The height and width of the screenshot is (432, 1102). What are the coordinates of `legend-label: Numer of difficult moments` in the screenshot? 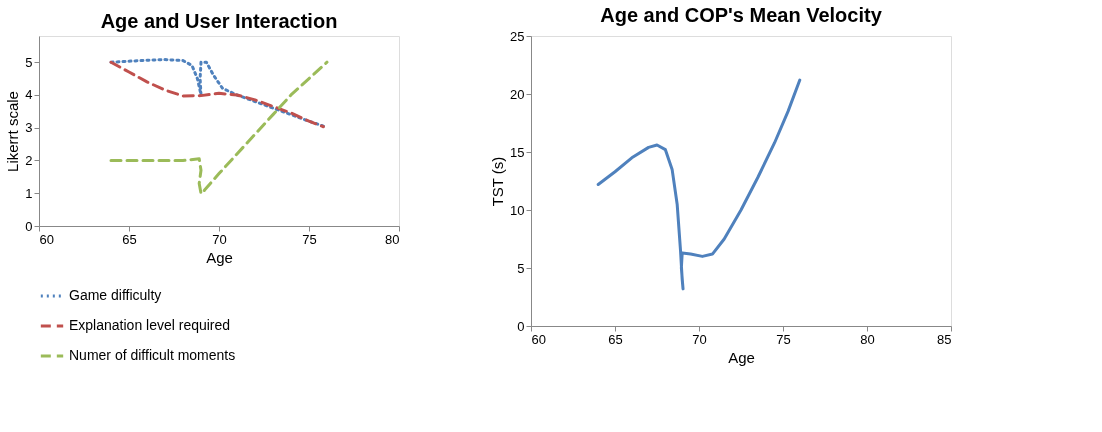 It's located at (152, 355).